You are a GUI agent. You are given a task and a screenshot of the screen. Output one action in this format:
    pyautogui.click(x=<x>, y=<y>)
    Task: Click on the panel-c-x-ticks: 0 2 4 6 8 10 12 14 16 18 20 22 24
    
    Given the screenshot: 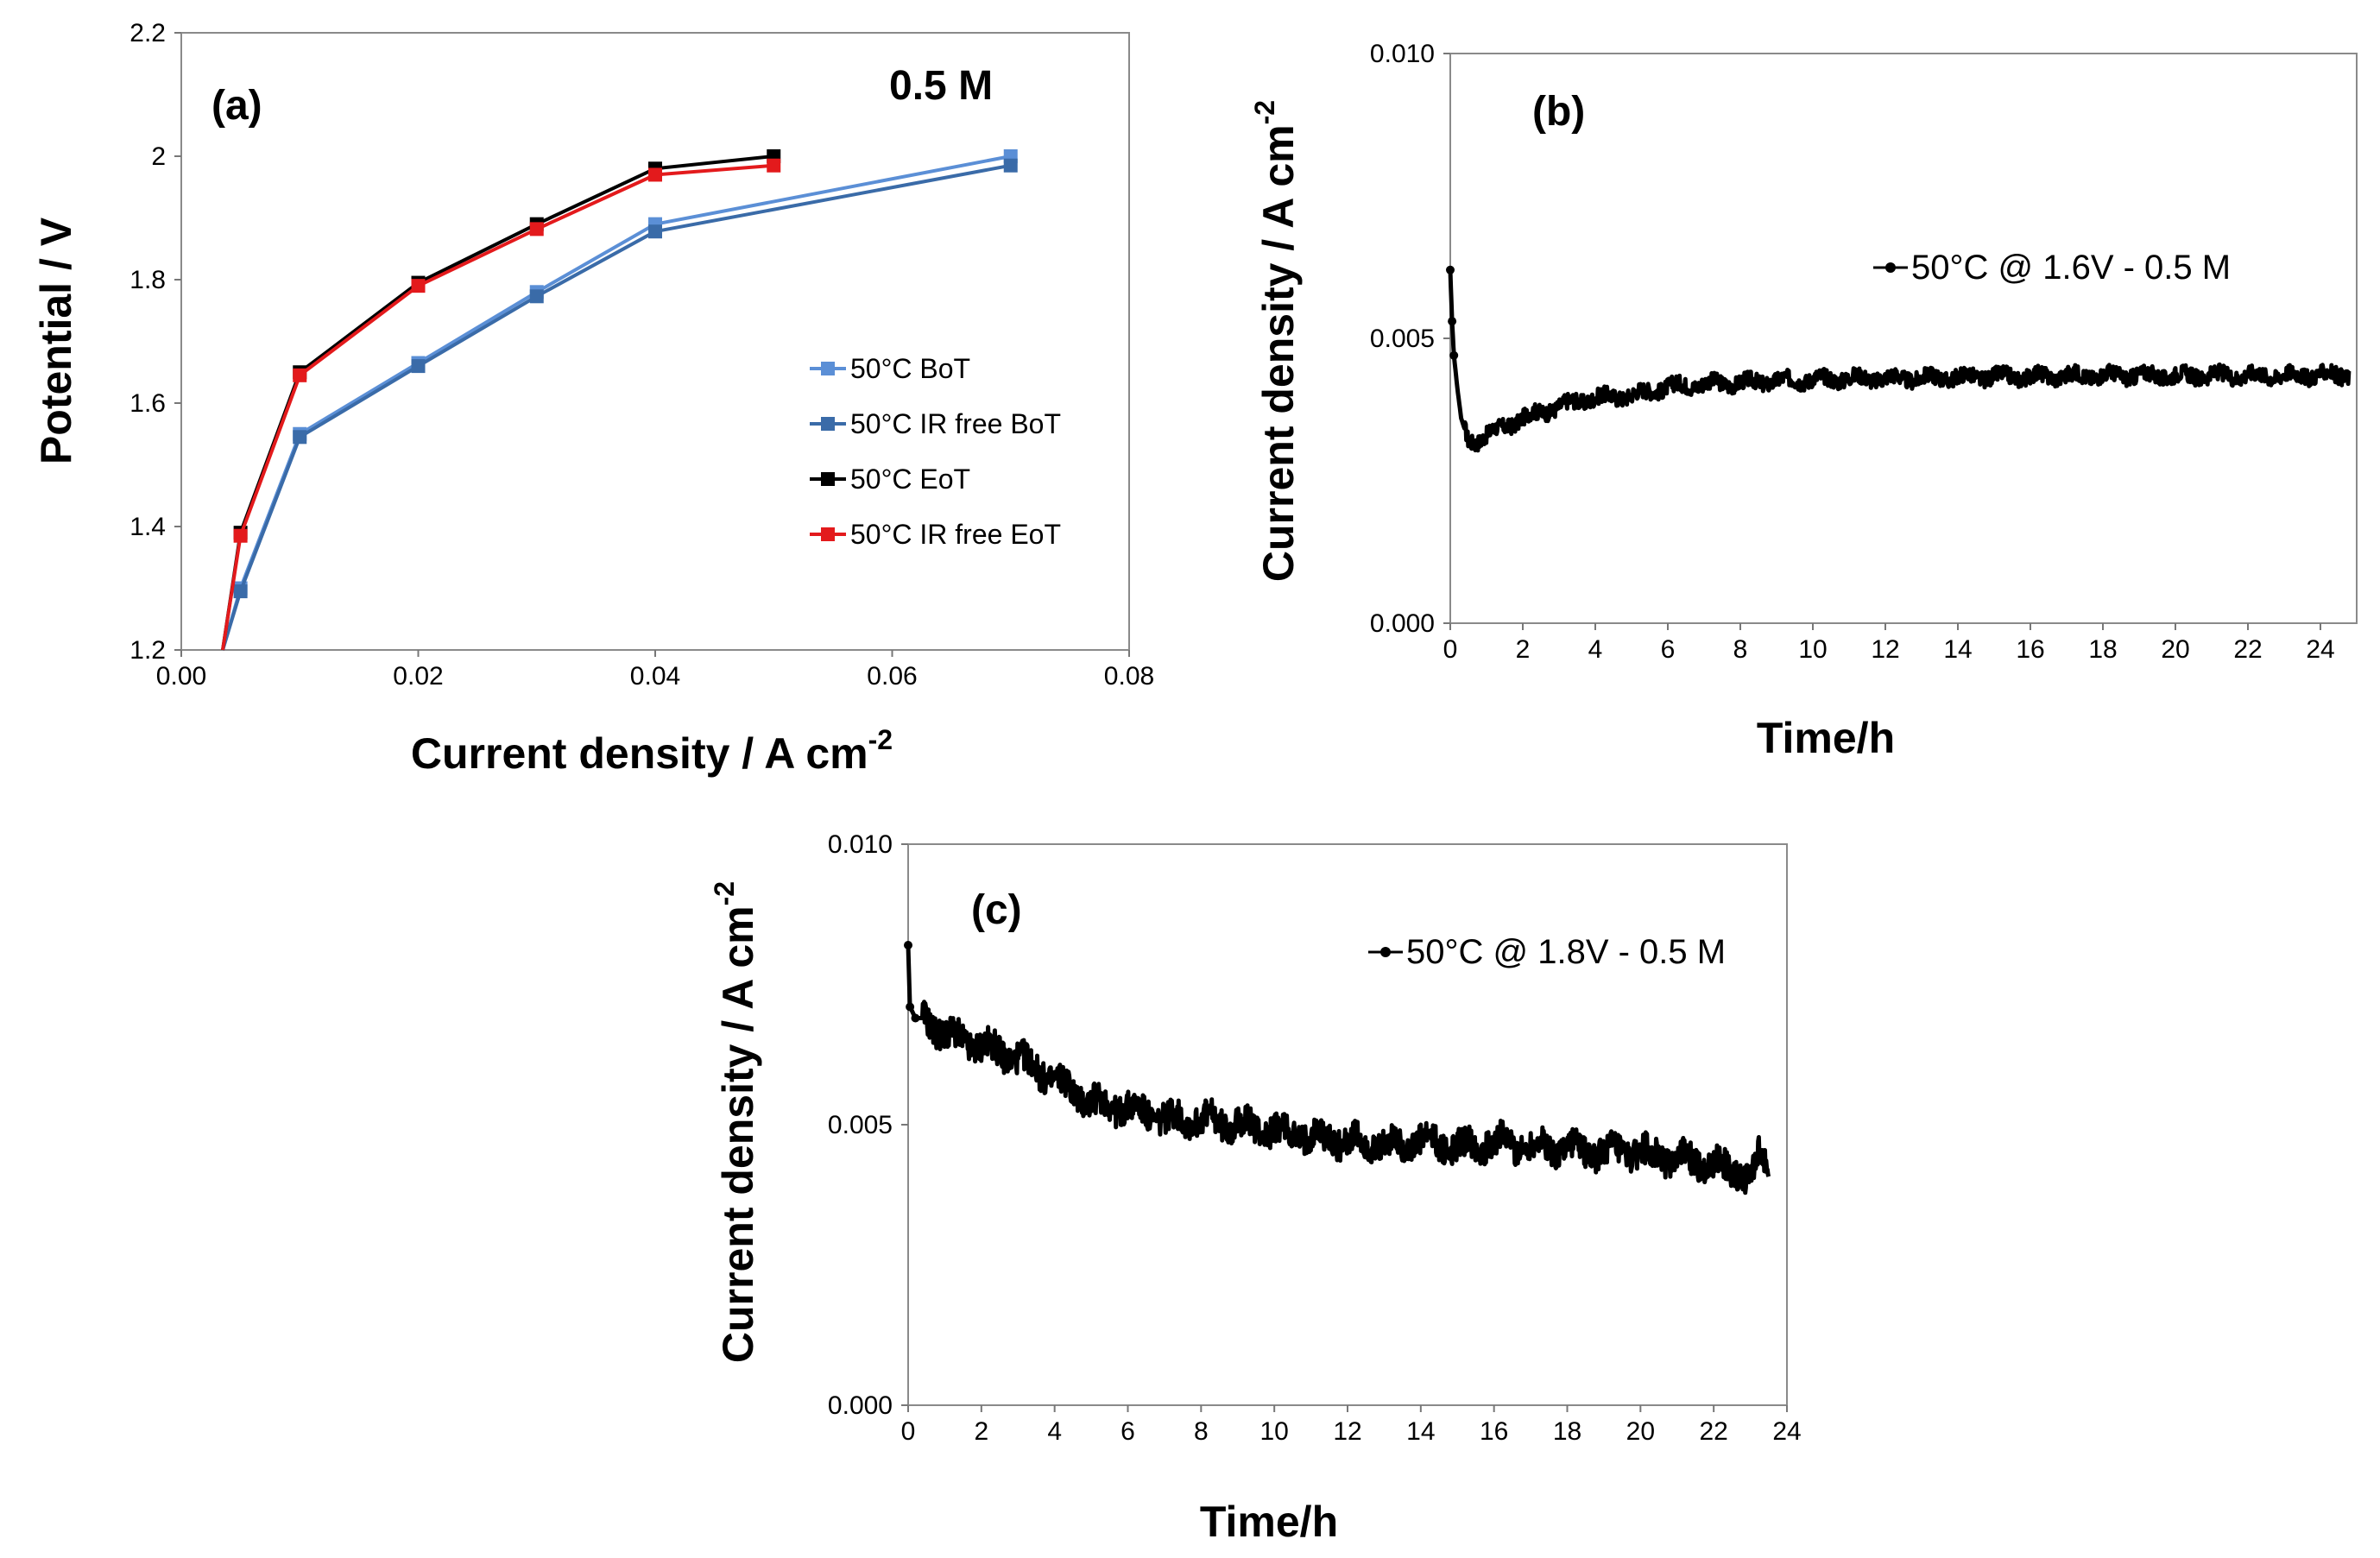 What is the action you would take?
    pyautogui.click(x=1352, y=1425)
    